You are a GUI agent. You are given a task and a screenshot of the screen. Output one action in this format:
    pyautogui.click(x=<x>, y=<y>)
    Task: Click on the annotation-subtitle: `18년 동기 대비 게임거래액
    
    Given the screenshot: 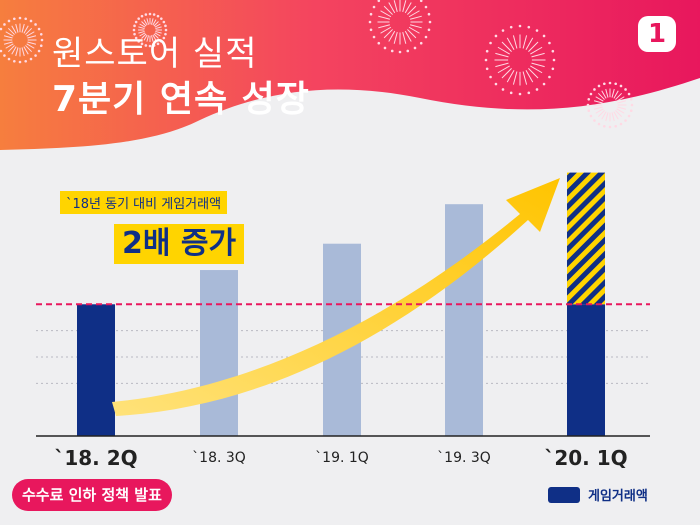 What is the action you would take?
    pyautogui.click(x=144, y=202)
    